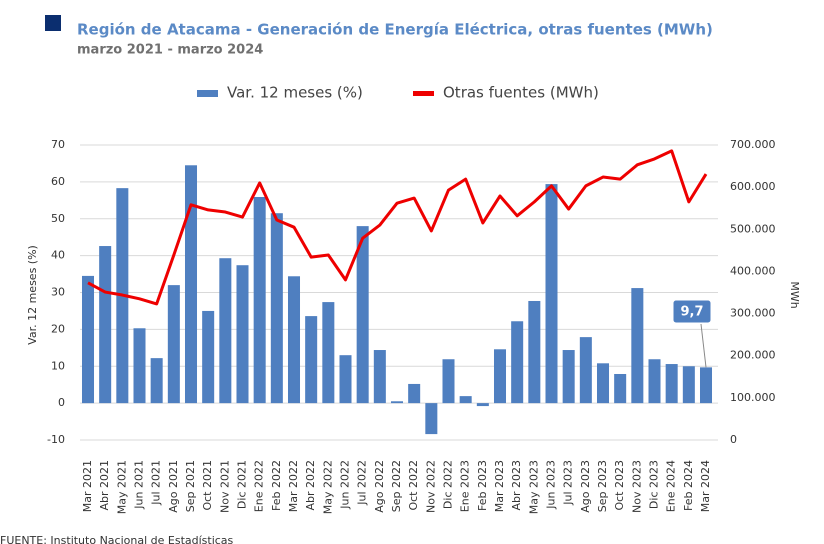 Image resolution: width=824 pixels, height=544 pixels. I want to click on x-tick-label: Nov 2021, so click(224, 486).